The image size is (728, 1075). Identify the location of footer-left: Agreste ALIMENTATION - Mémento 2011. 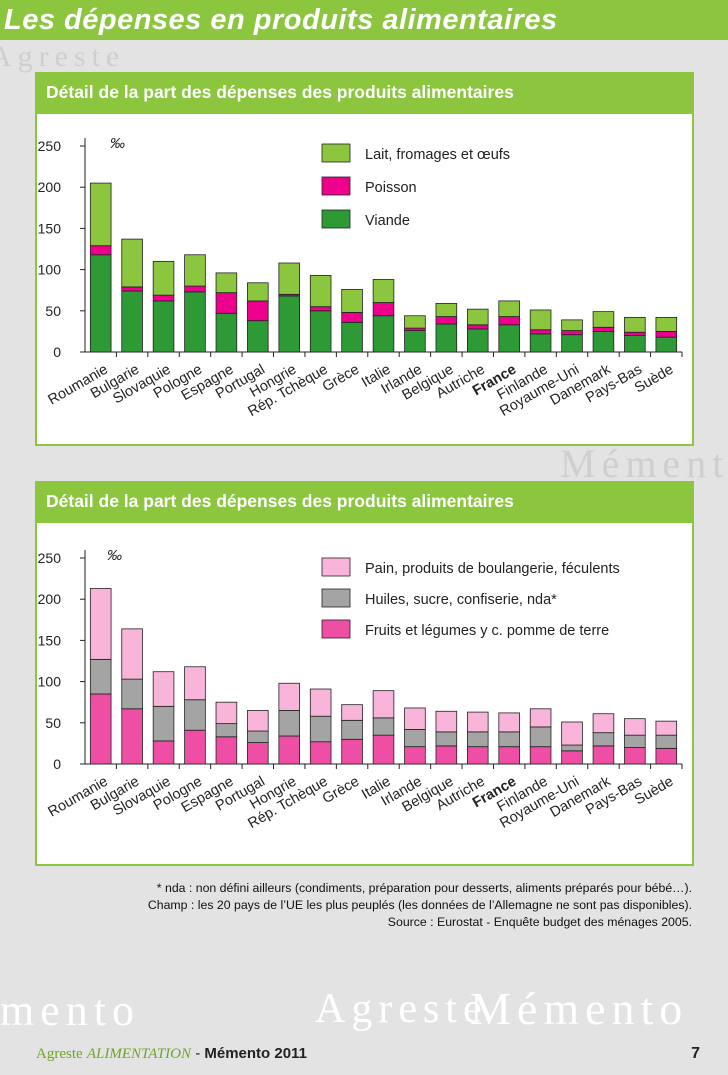
(171, 1054).